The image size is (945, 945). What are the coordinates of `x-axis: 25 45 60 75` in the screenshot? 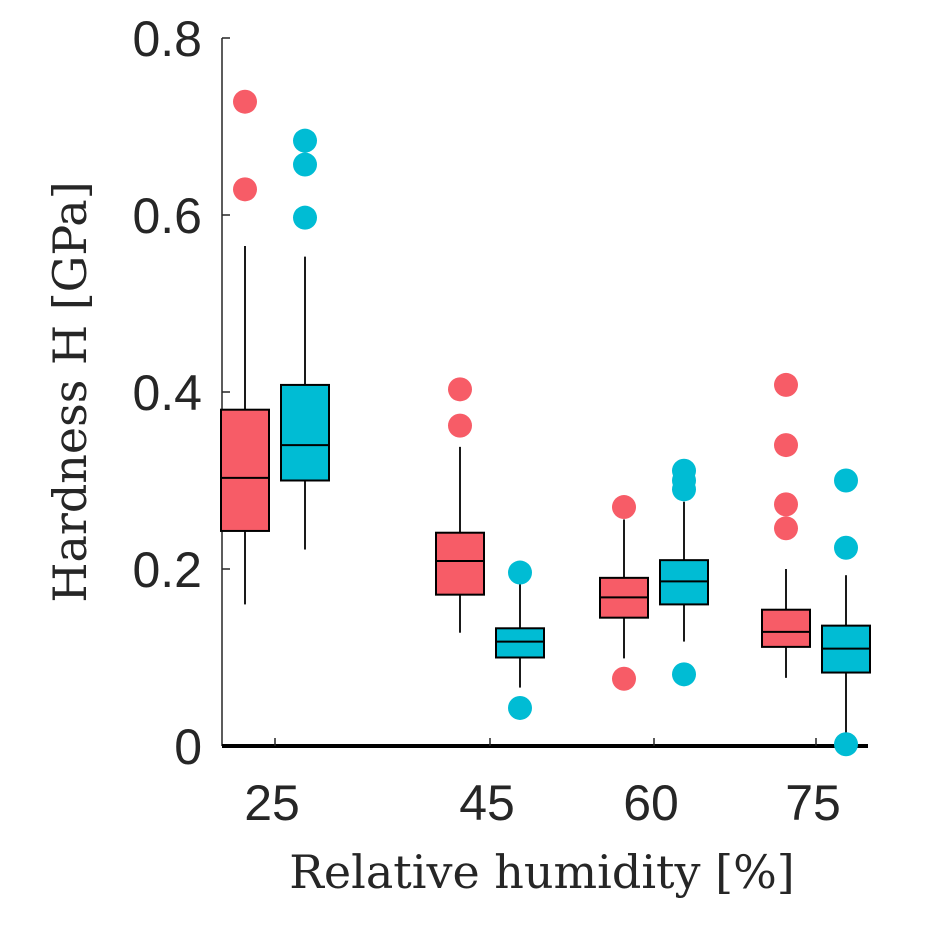 It's located at (545, 784).